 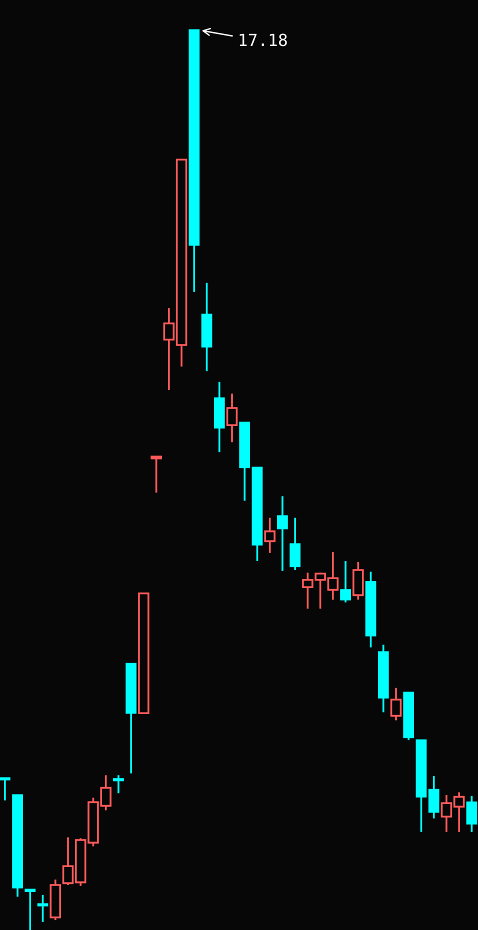 I want to click on annotation: 17.18, so click(x=263, y=40).